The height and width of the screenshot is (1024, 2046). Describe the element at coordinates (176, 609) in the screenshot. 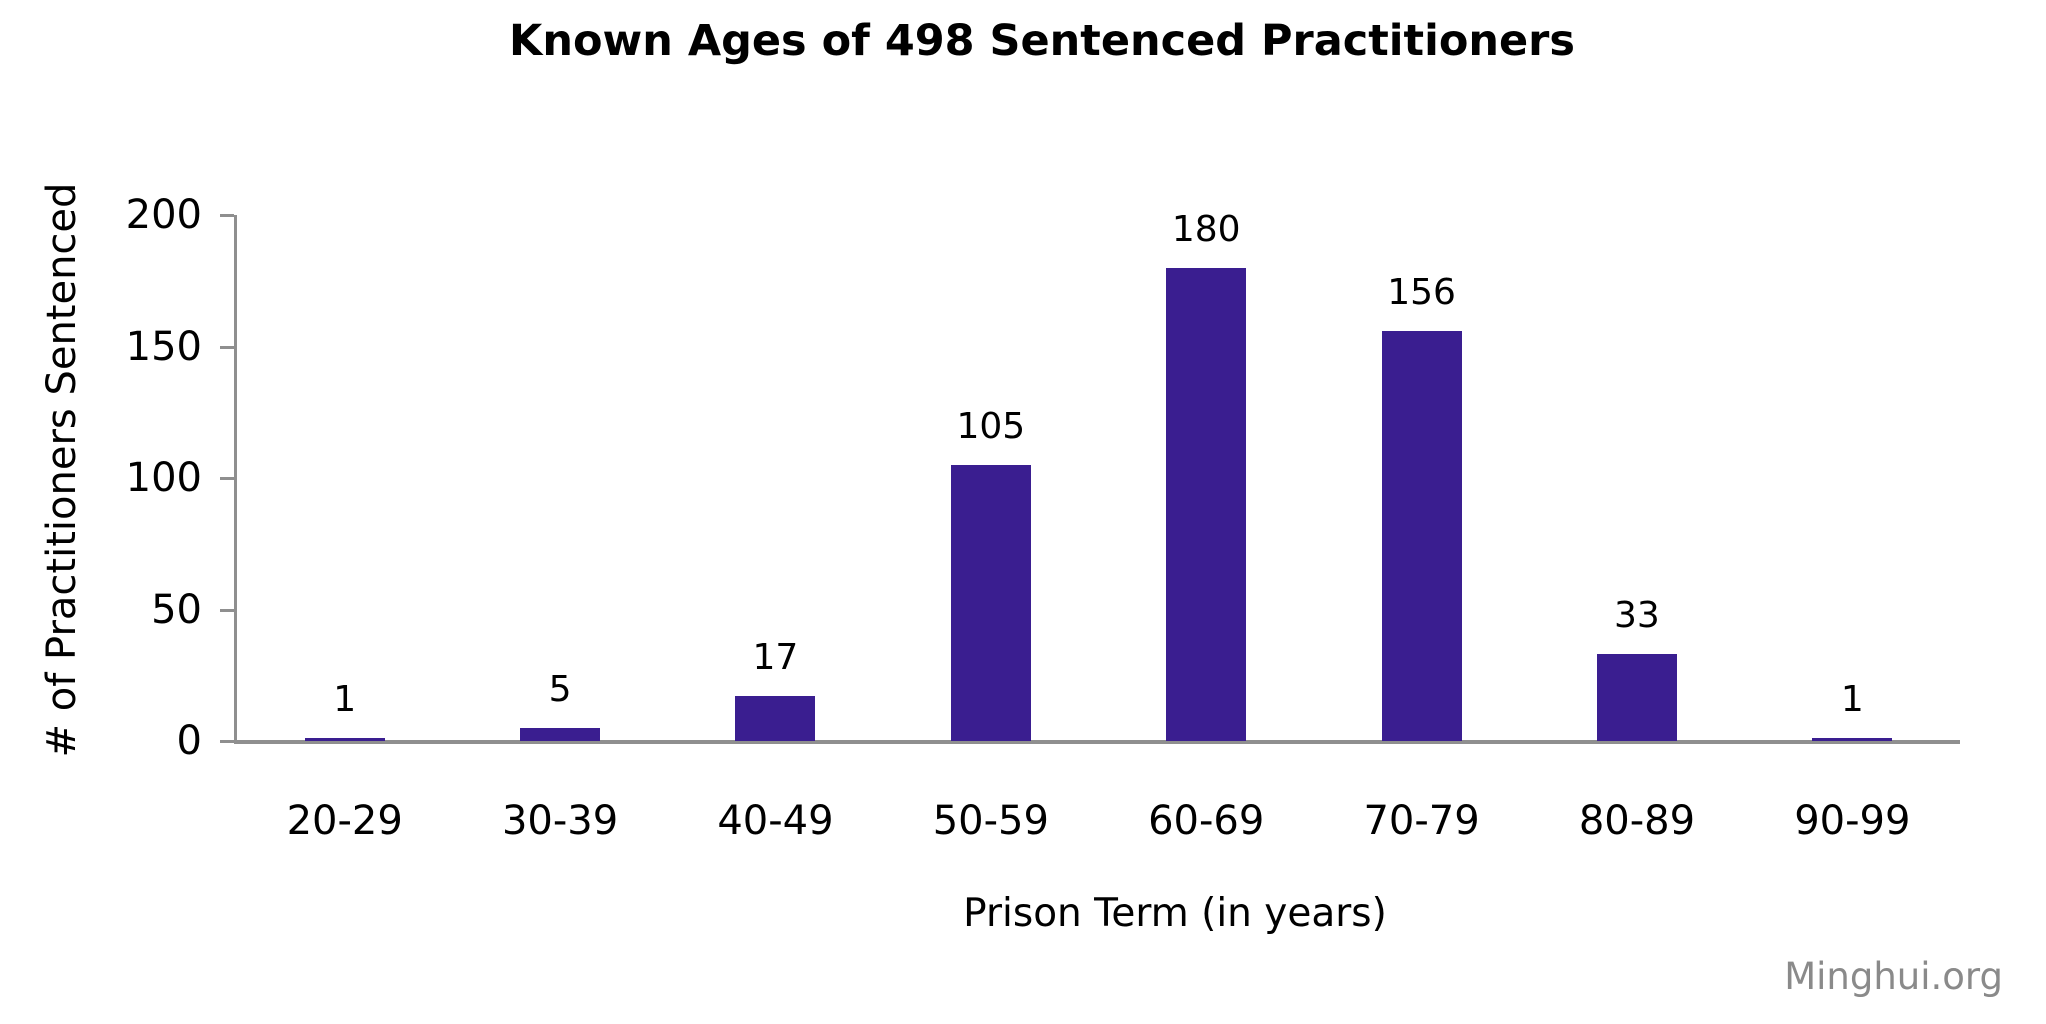

I see `y-tick-label-50: 50` at that location.